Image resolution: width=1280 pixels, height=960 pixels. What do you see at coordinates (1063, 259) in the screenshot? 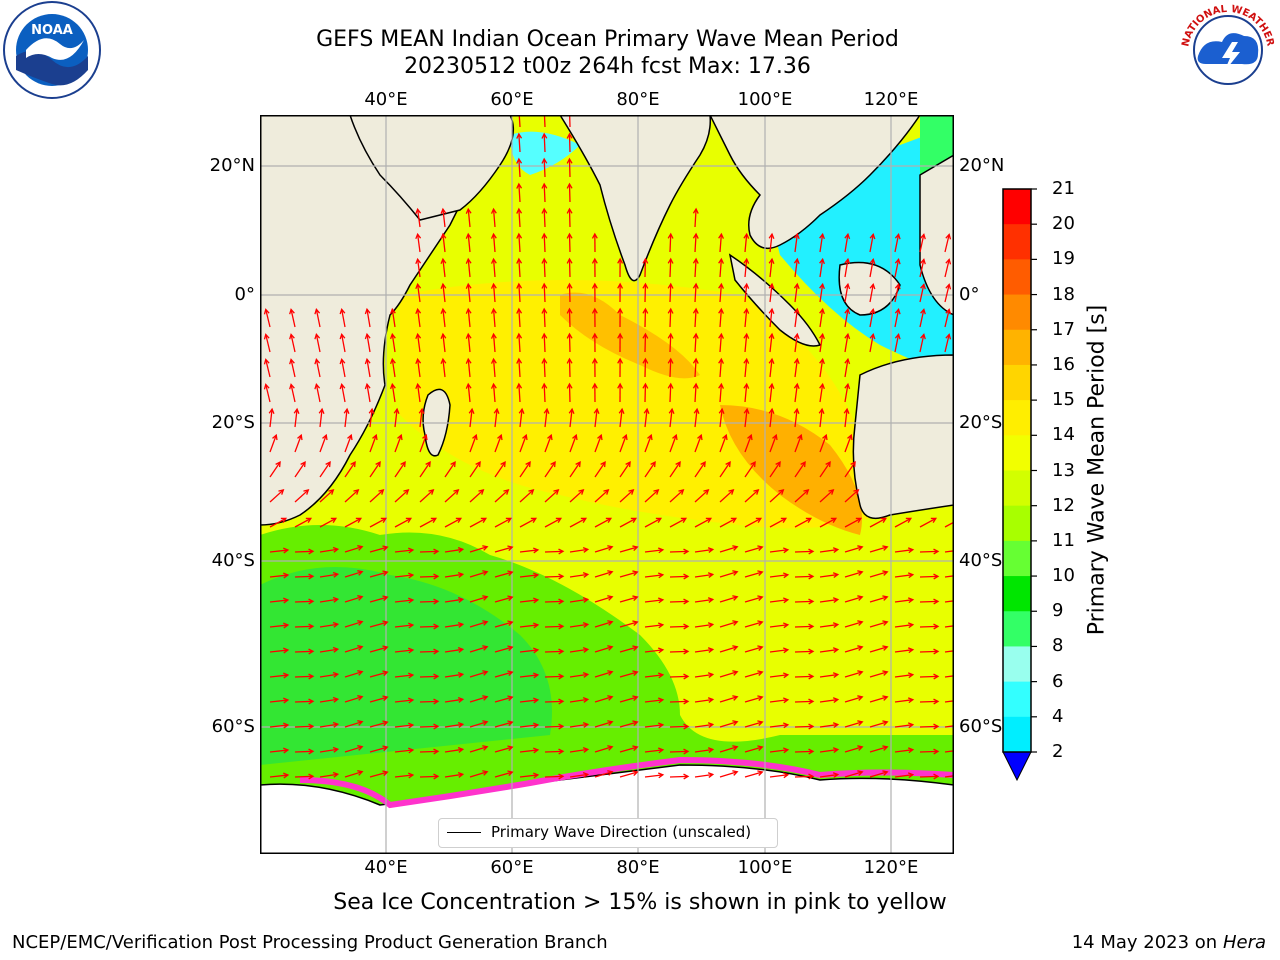
I see `colorbar-tick-label: 19` at bounding box center [1063, 259].